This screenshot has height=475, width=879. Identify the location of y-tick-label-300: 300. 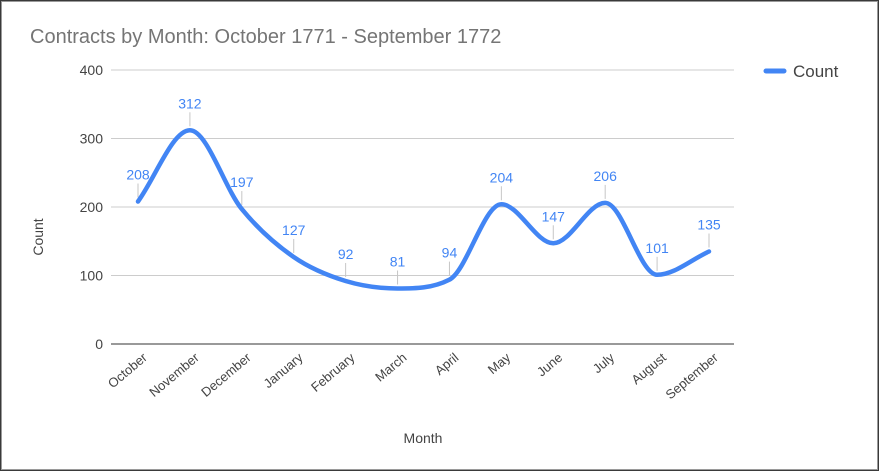
(92, 139).